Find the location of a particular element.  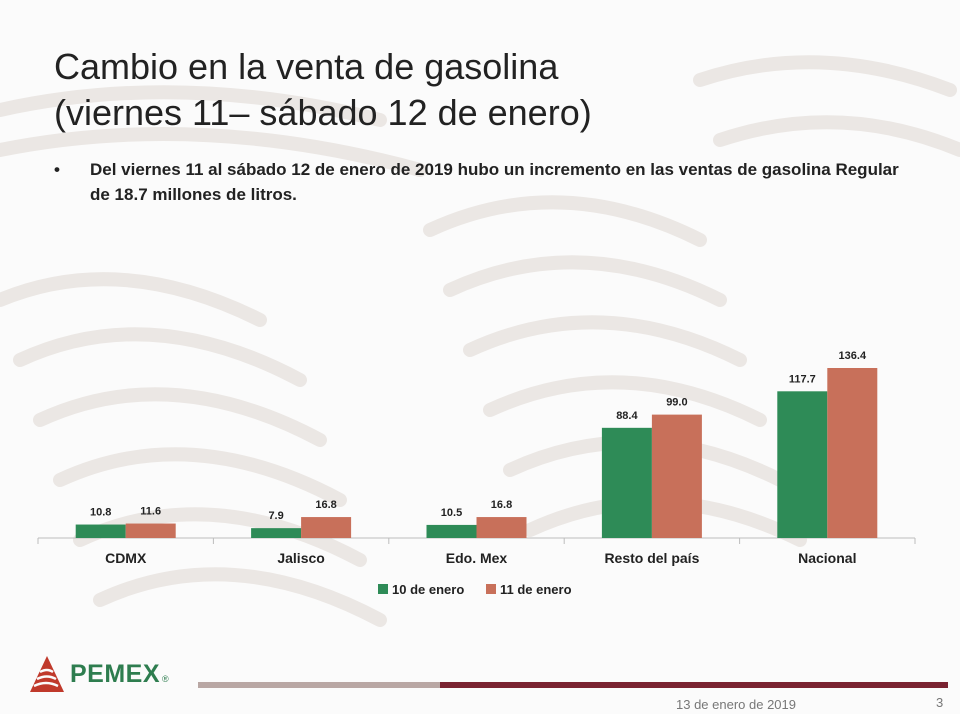

data-label: 88.4 is located at coordinates (627, 416).